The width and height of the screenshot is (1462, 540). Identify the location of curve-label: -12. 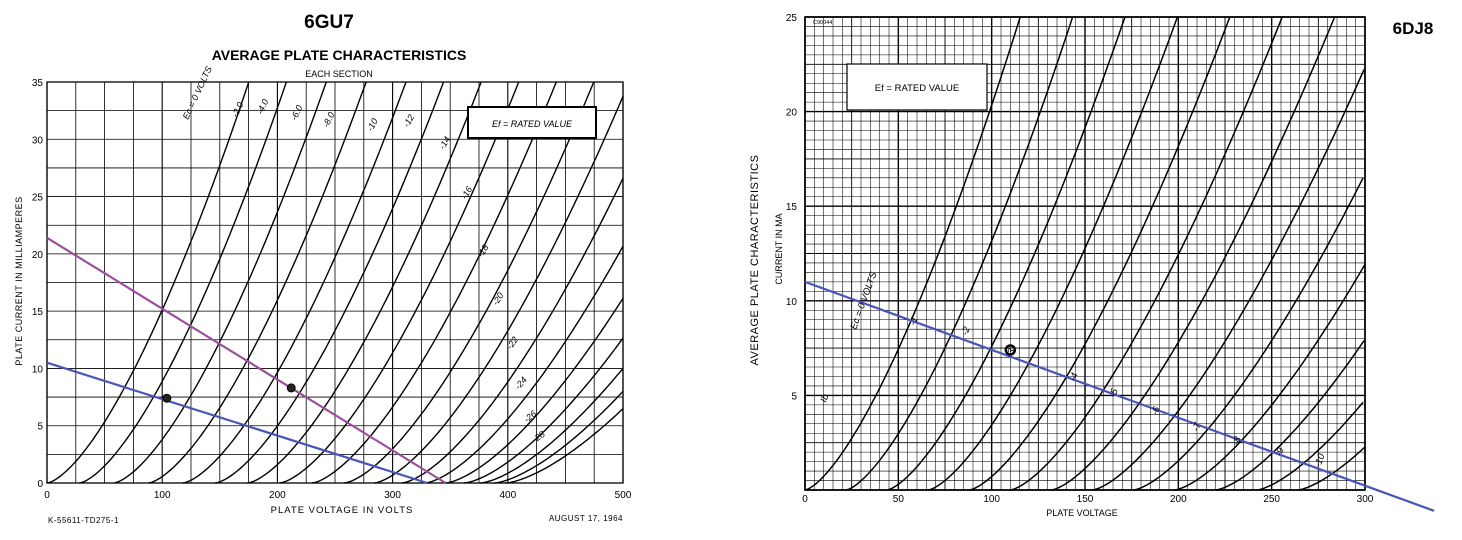
(408, 121).